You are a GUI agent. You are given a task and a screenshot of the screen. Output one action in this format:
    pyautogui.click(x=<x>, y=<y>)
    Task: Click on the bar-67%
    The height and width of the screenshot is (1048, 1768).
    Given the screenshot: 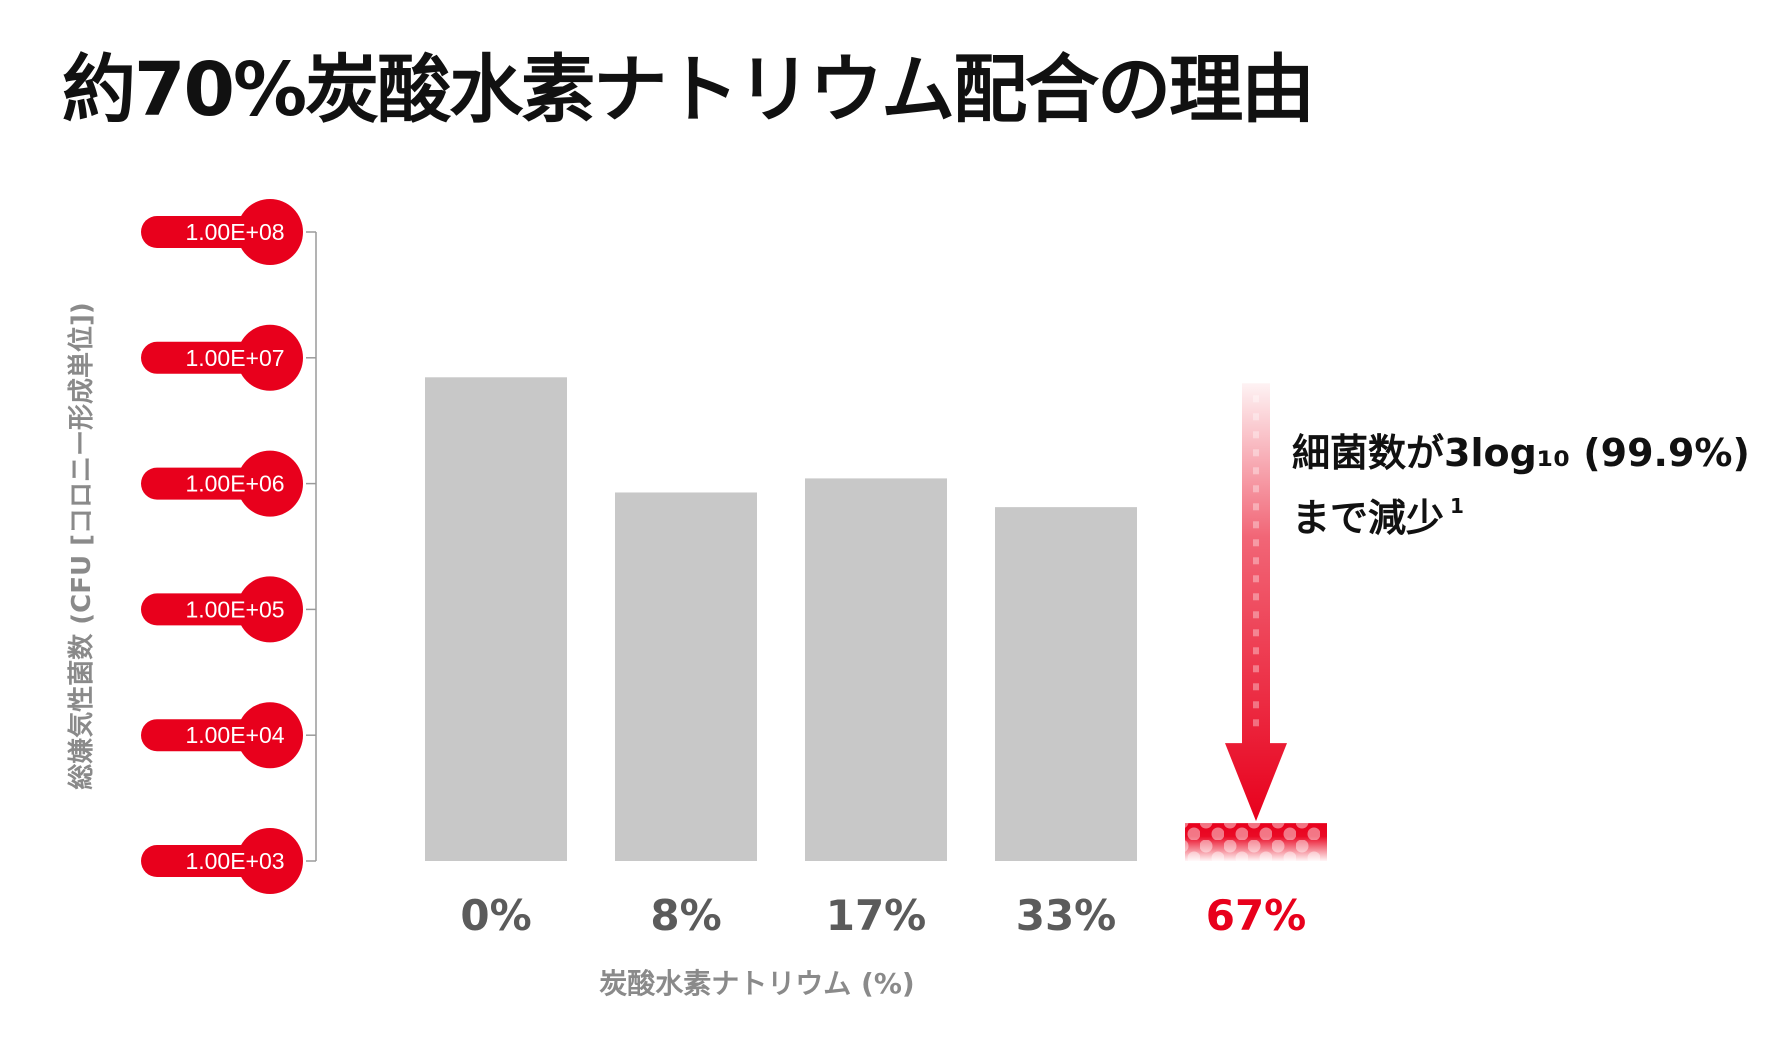 What is the action you would take?
    pyautogui.click(x=1256, y=842)
    